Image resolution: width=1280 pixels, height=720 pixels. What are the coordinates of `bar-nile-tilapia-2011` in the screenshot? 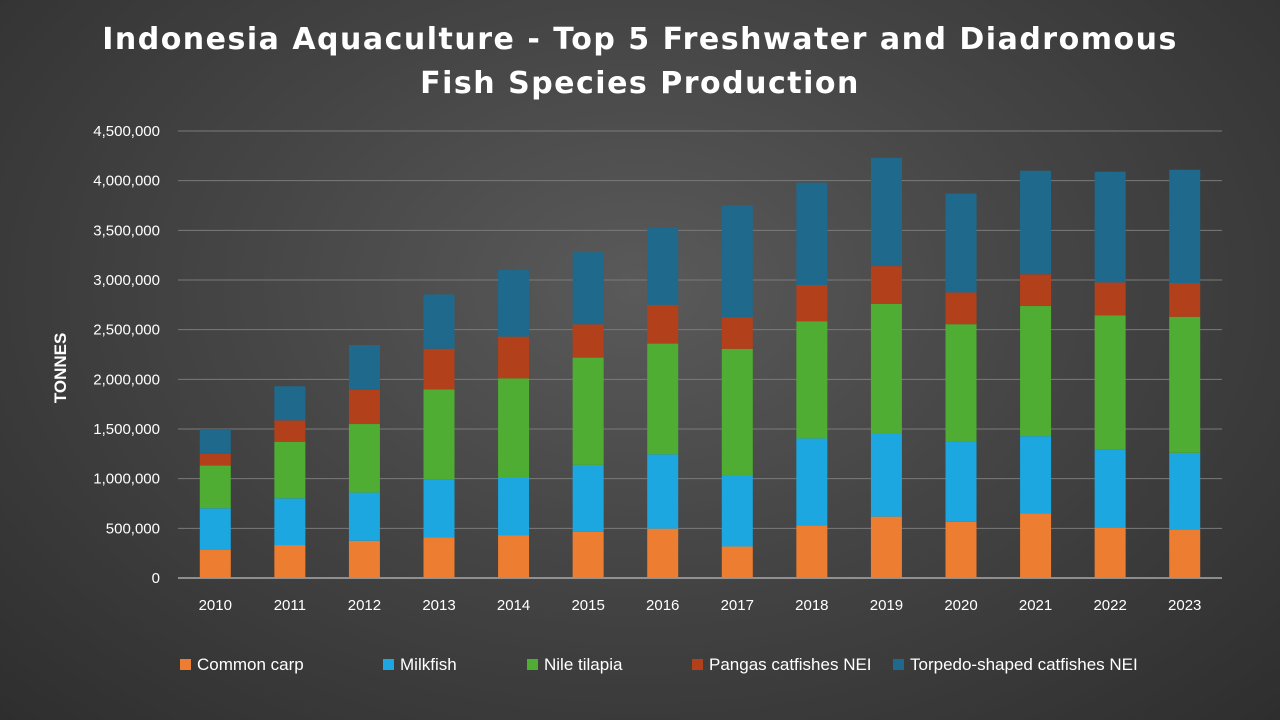 It's located at (290, 470).